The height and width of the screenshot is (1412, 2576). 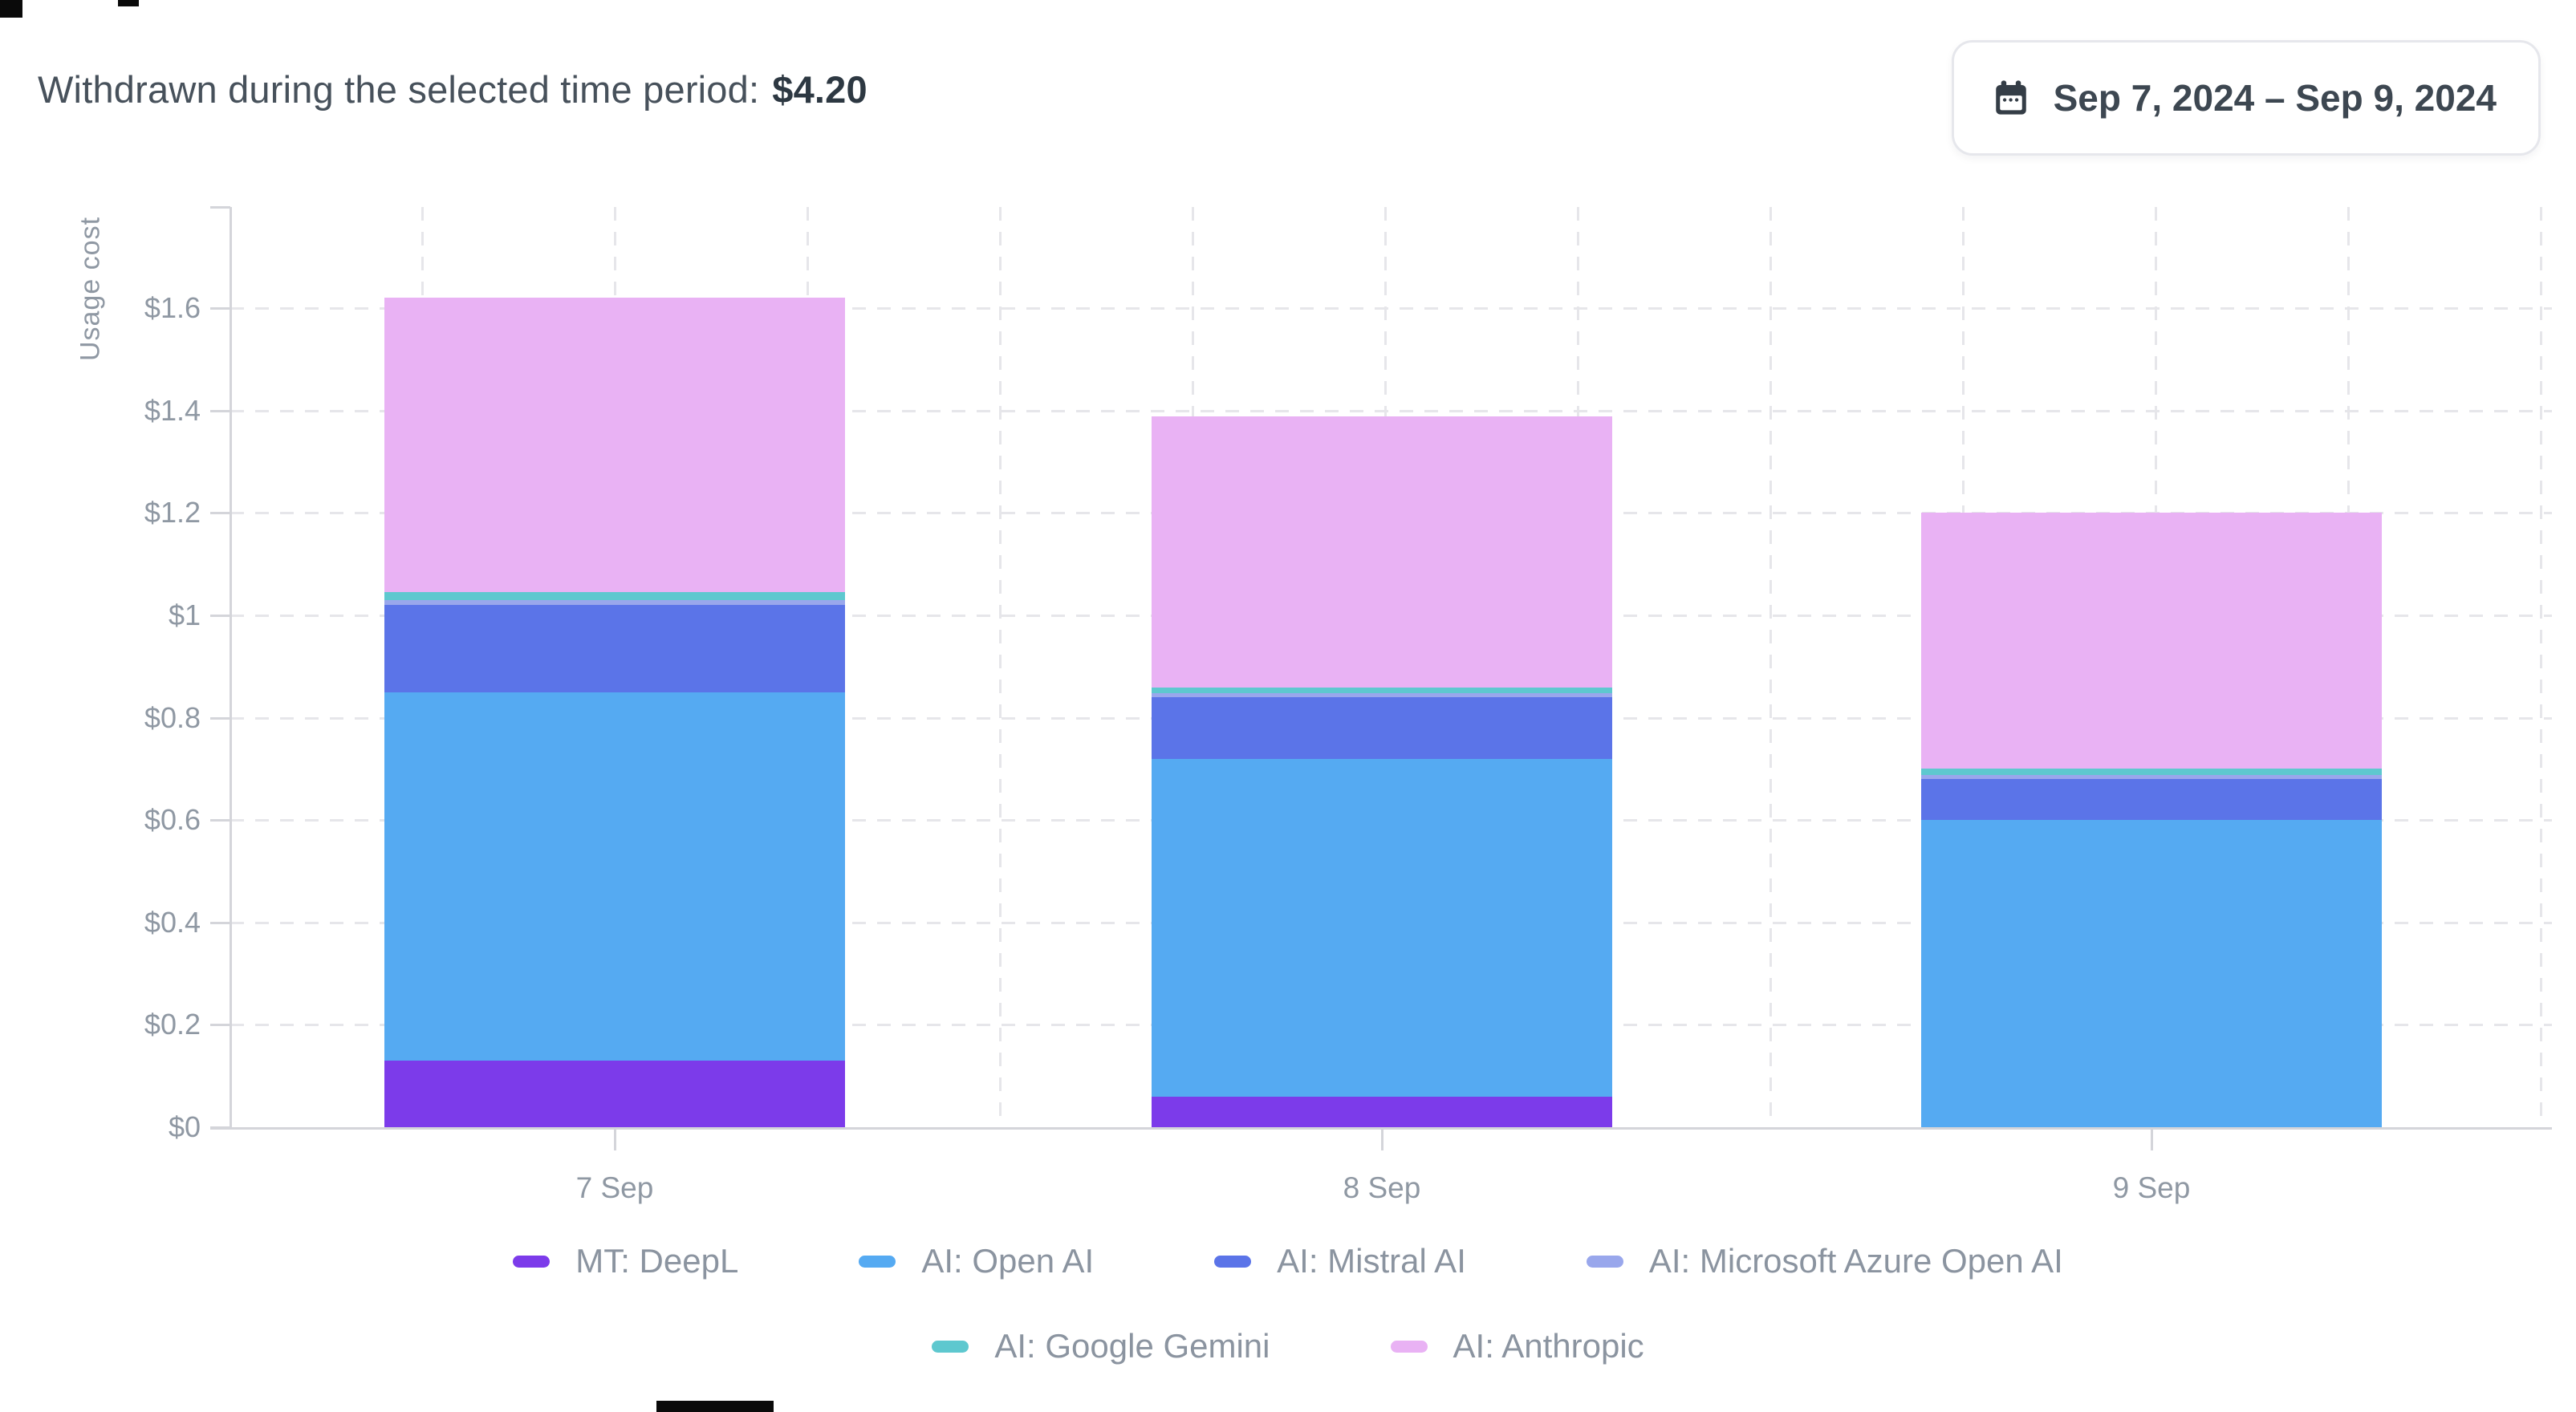 I want to click on date-range-picker-button: Sep 7, 2024 – Sep 9, 2024, so click(x=2246, y=98).